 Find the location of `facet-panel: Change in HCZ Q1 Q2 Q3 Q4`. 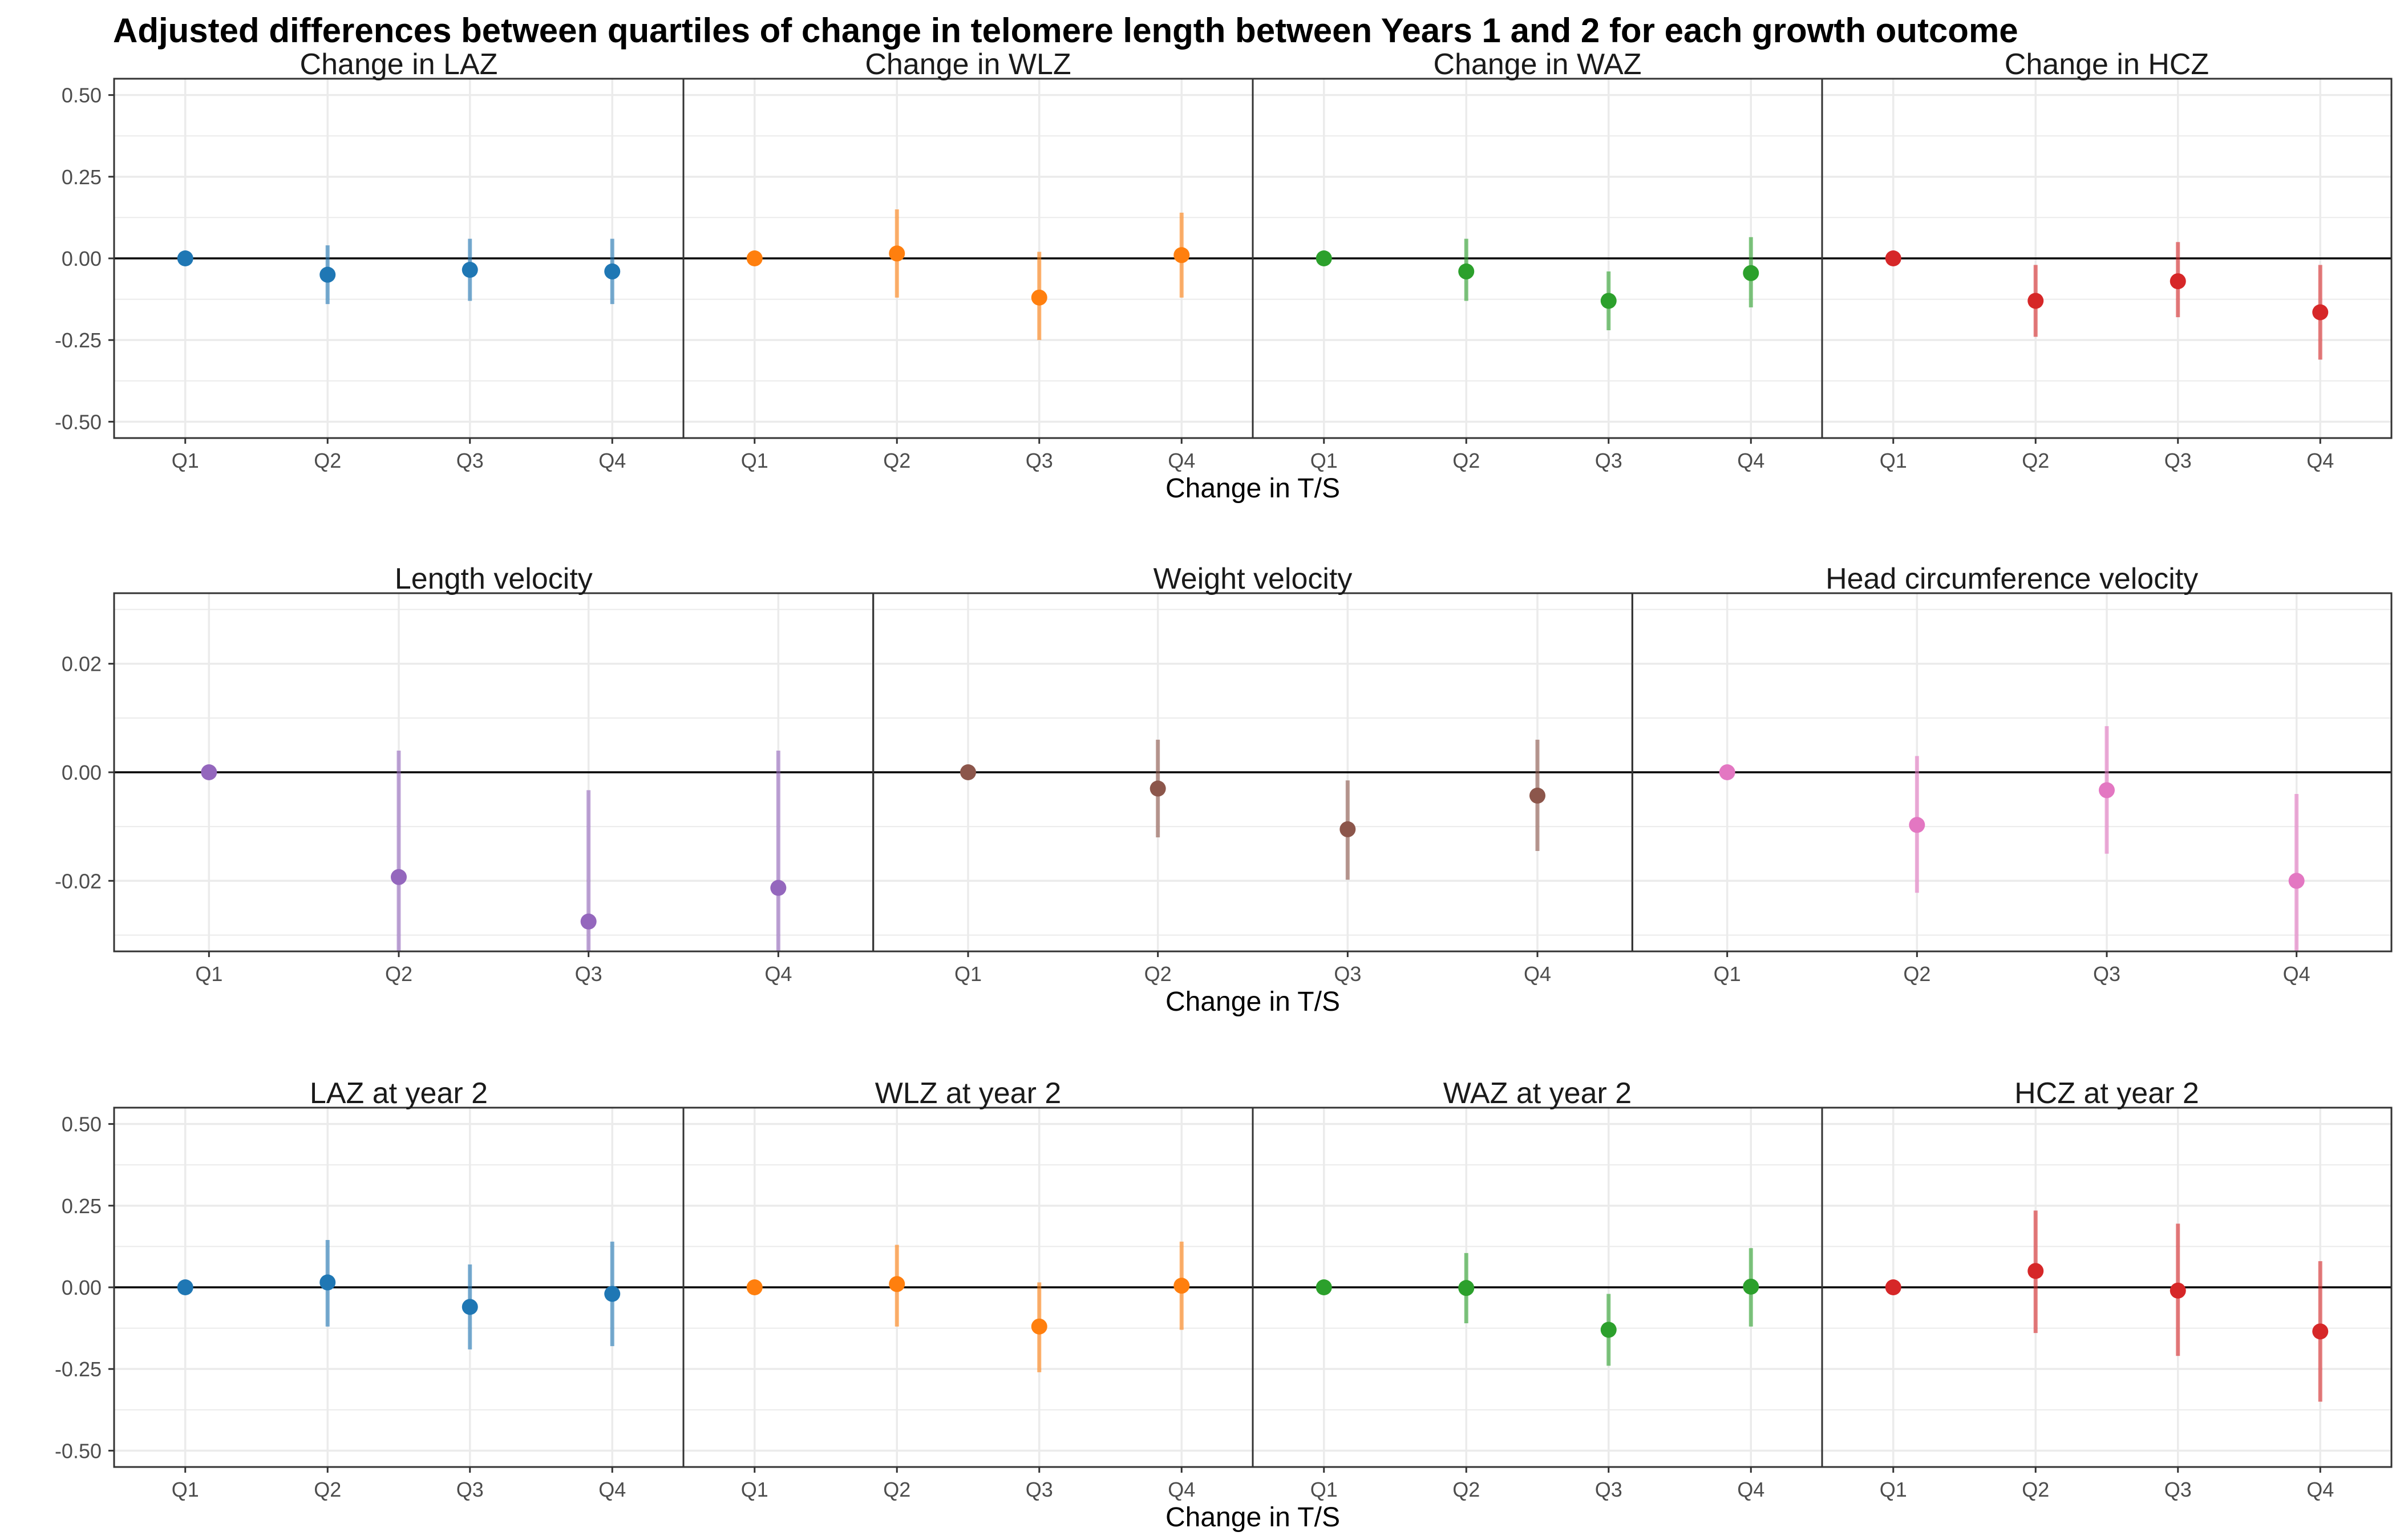

facet-panel: Change in HCZ Q1 Q2 Q3 Q4 is located at coordinates (2107, 260).